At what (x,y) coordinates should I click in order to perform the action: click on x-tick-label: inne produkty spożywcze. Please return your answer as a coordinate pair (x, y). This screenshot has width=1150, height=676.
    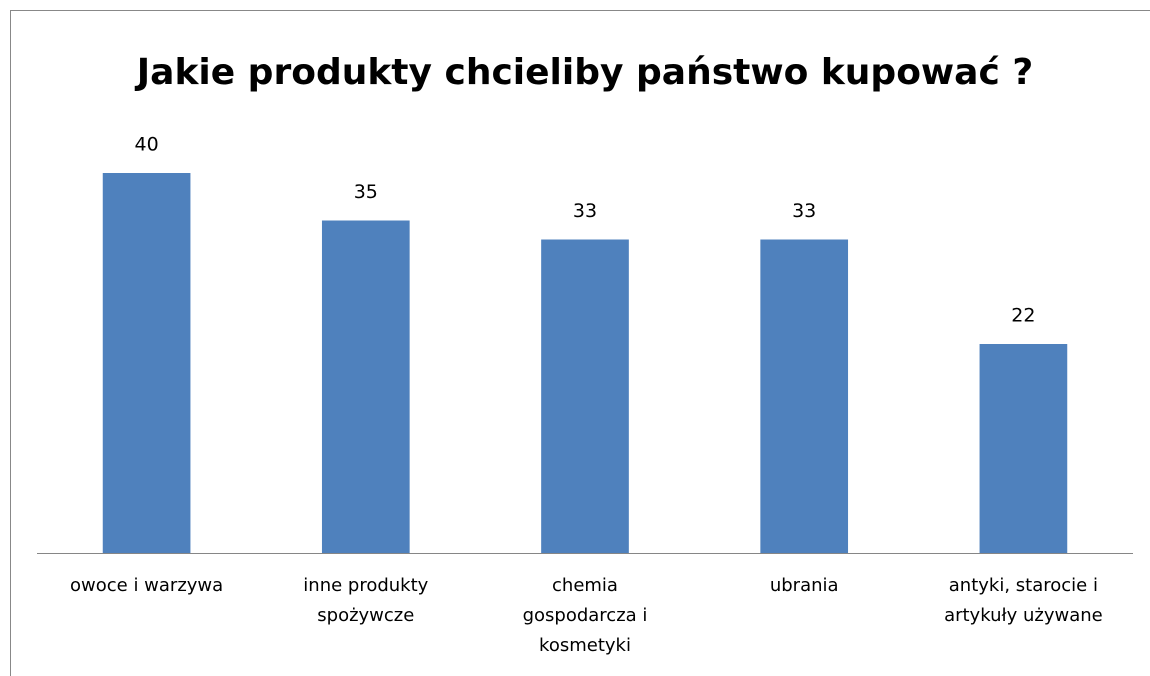
    Looking at the image, I should click on (366, 600).